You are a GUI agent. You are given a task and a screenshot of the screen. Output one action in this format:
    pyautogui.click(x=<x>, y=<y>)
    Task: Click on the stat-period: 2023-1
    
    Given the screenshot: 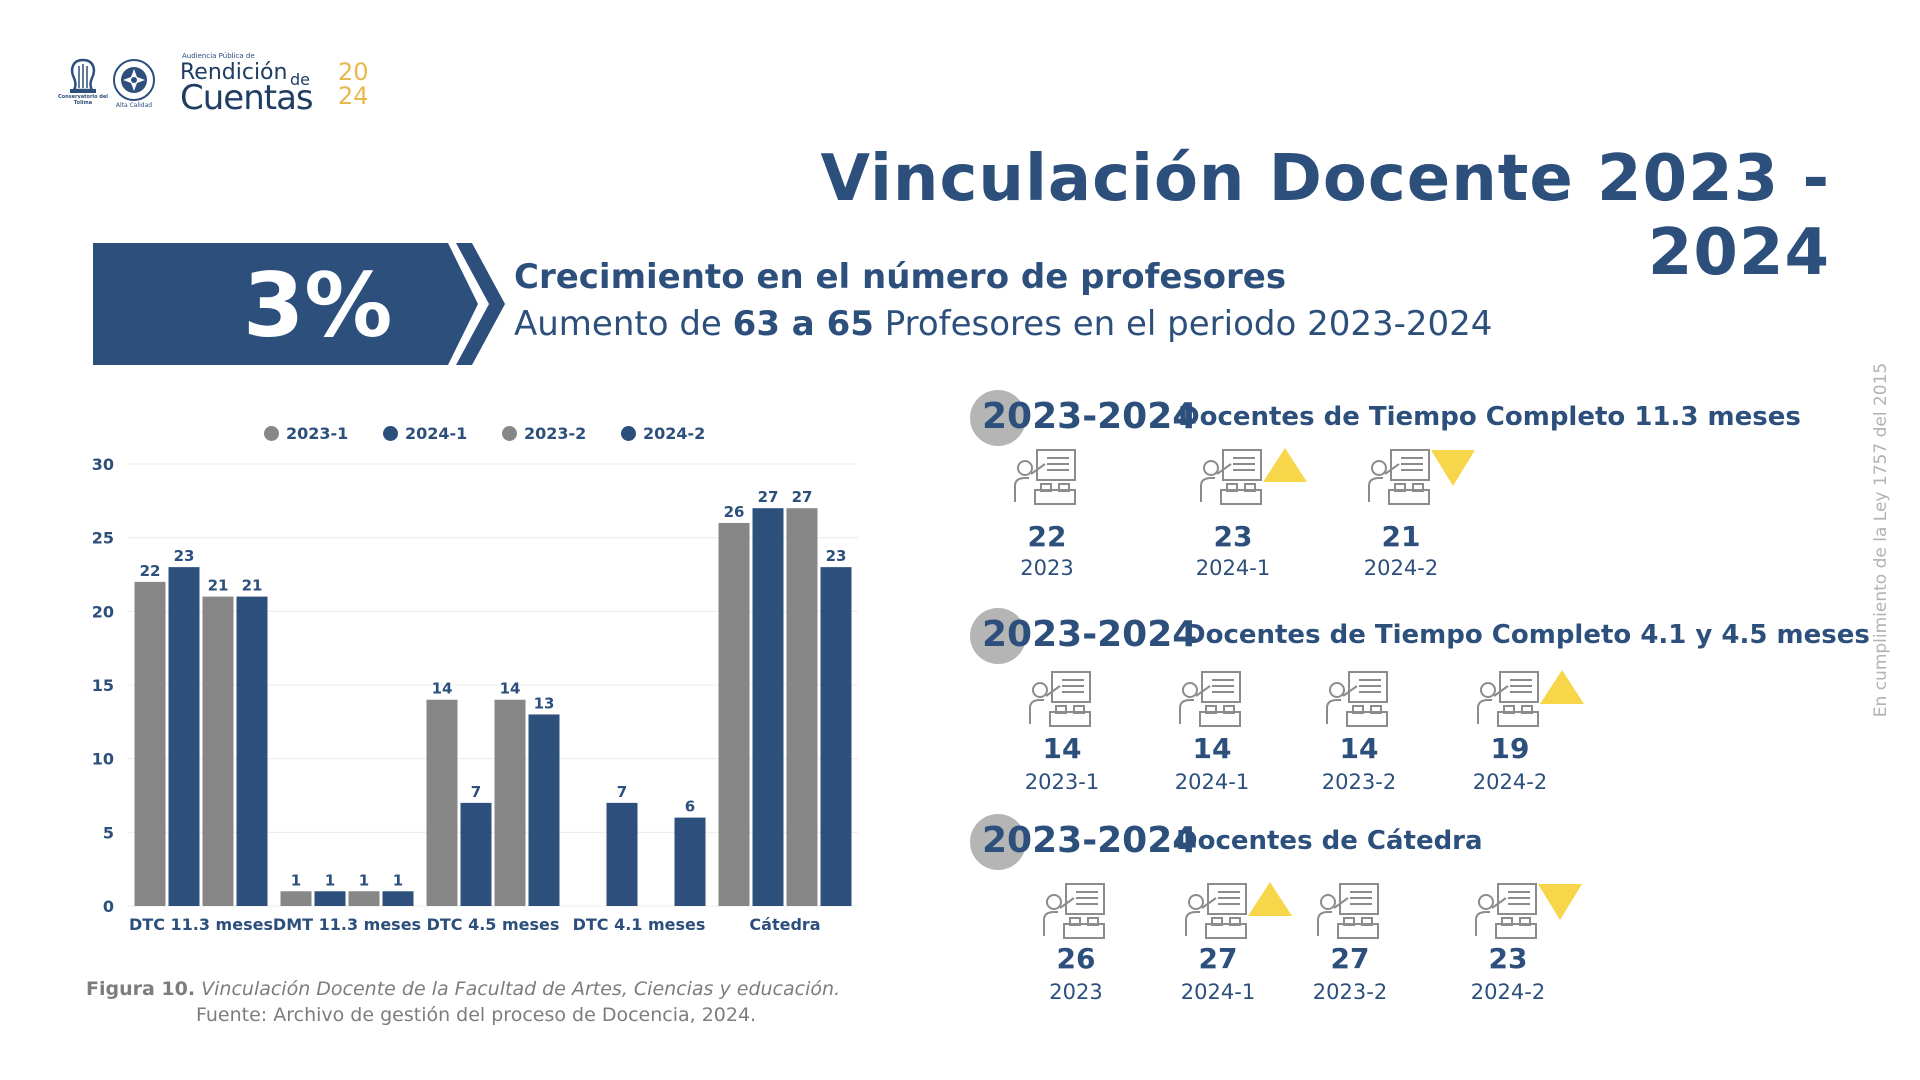 What is the action you would take?
    pyautogui.click(x=1062, y=782)
    